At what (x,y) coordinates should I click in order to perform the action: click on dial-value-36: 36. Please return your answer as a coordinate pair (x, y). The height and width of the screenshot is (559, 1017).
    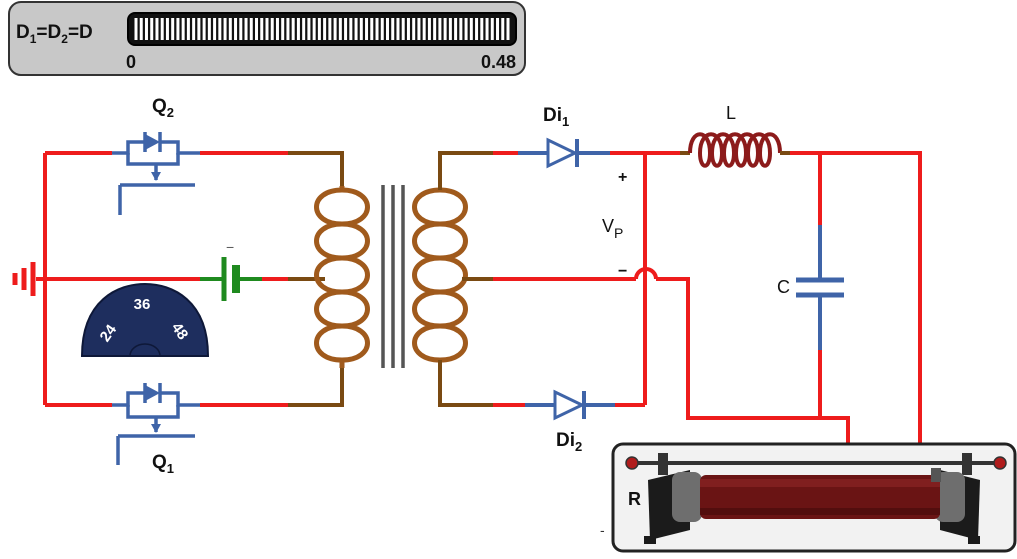
    Looking at the image, I should click on (142, 304).